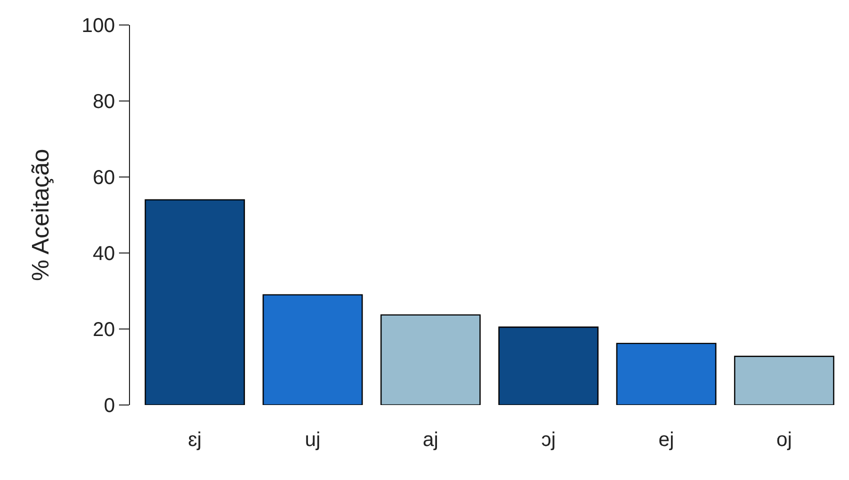 The height and width of the screenshot is (480, 849). What do you see at coordinates (41, 215) in the screenshot?
I see `y-axis-title: % Aceitação` at bounding box center [41, 215].